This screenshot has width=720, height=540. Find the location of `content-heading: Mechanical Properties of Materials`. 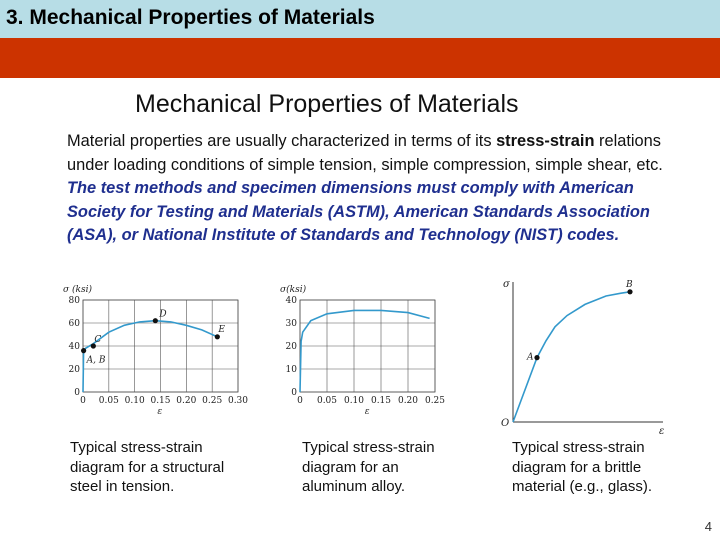

content-heading: Mechanical Properties of Materials is located at coordinates (327, 104).